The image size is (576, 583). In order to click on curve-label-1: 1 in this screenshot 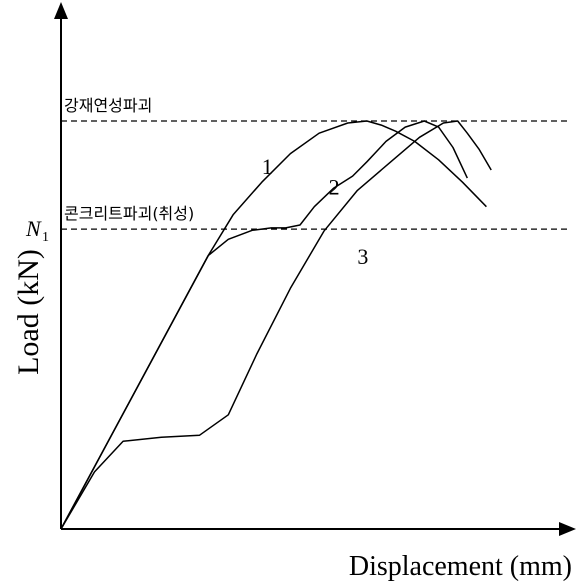, I will do `click(267, 166)`.